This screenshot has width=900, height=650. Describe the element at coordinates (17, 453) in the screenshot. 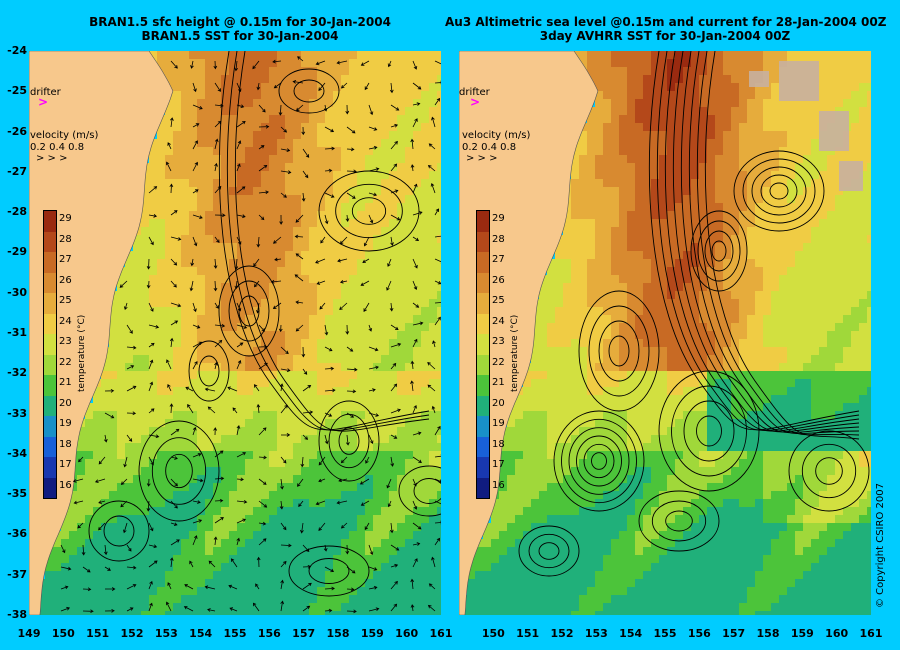

I see `lat-tick-label: -34` at that location.